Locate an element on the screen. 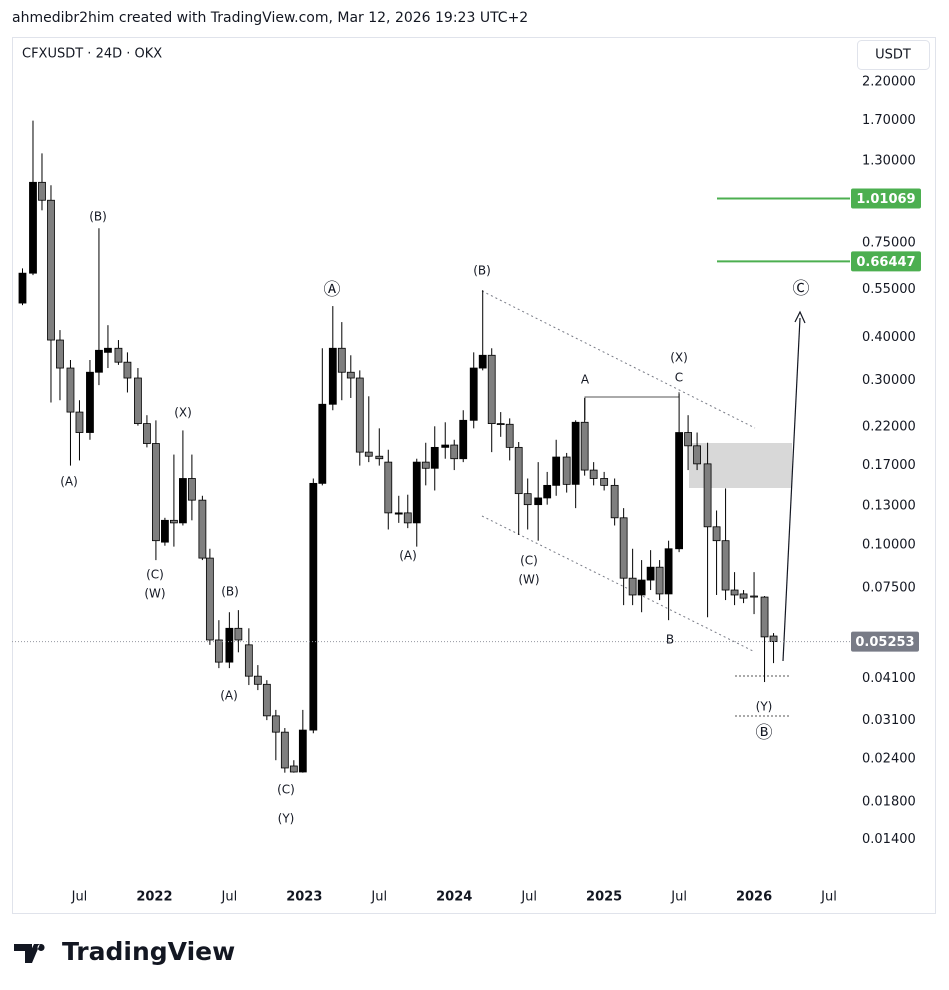 The height and width of the screenshot is (990, 949). last-price-box is located at coordinates (885, 641).